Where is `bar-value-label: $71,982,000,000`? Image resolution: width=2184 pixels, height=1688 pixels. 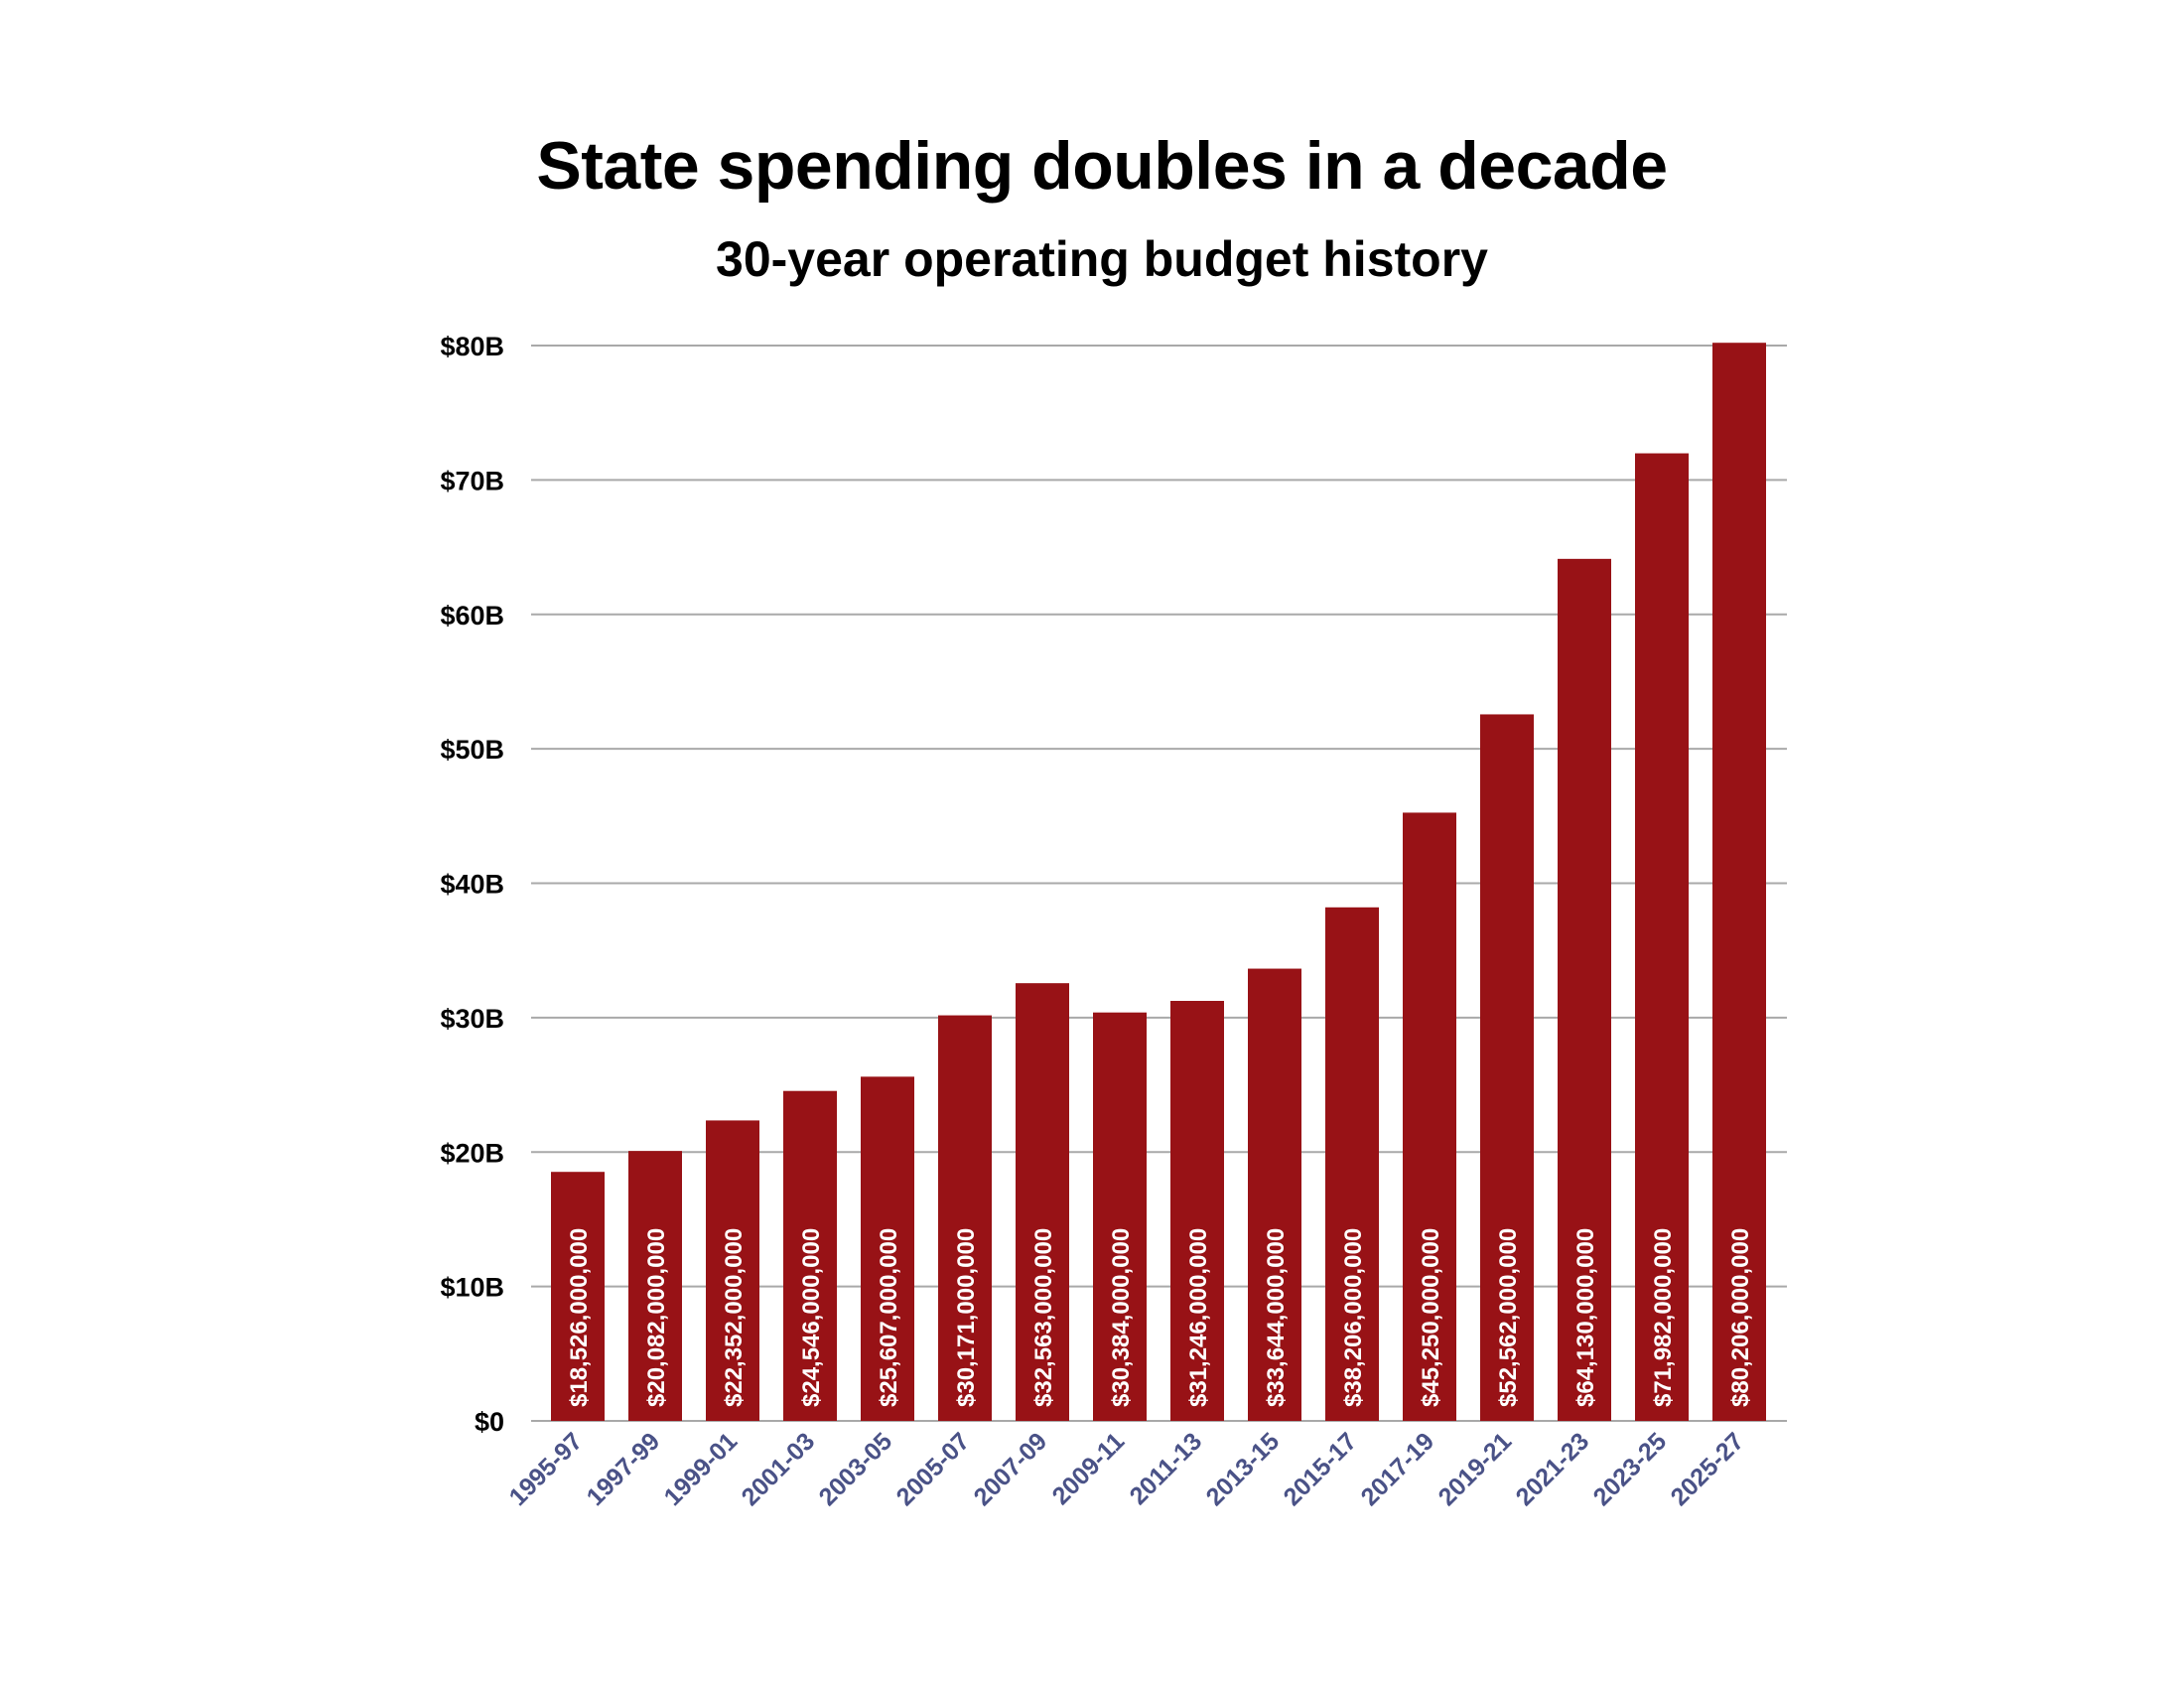 bar-value-label: $71,982,000,000 is located at coordinates (1663, 1317).